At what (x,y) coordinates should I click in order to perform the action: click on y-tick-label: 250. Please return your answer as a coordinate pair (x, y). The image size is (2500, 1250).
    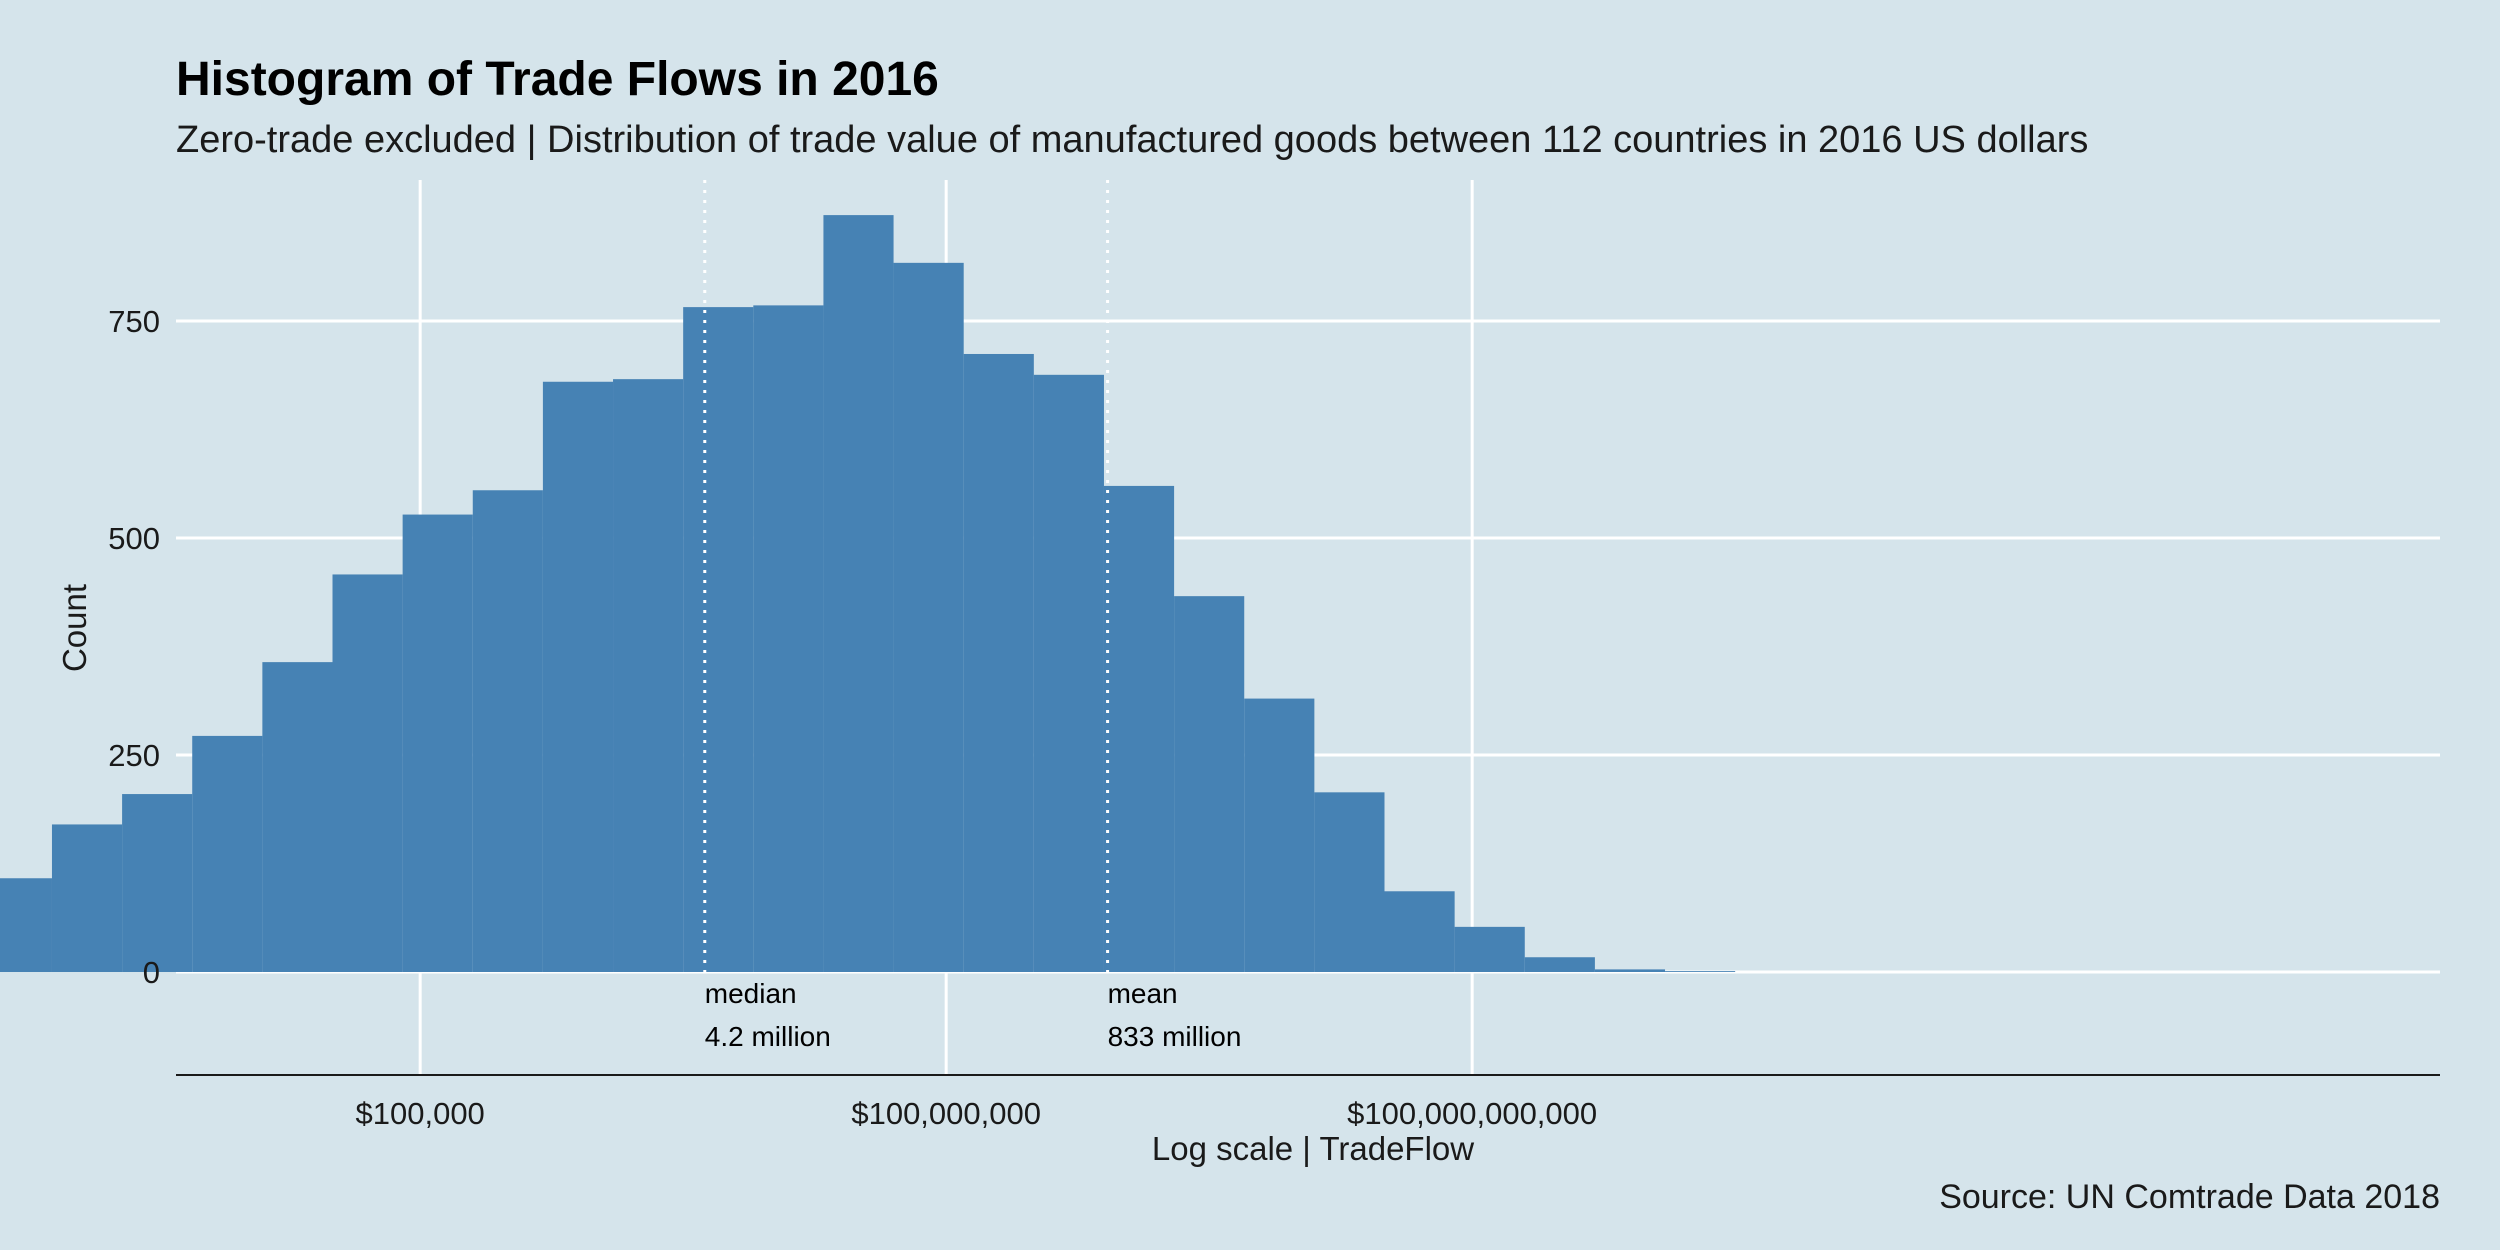
    Looking at the image, I should click on (134, 755).